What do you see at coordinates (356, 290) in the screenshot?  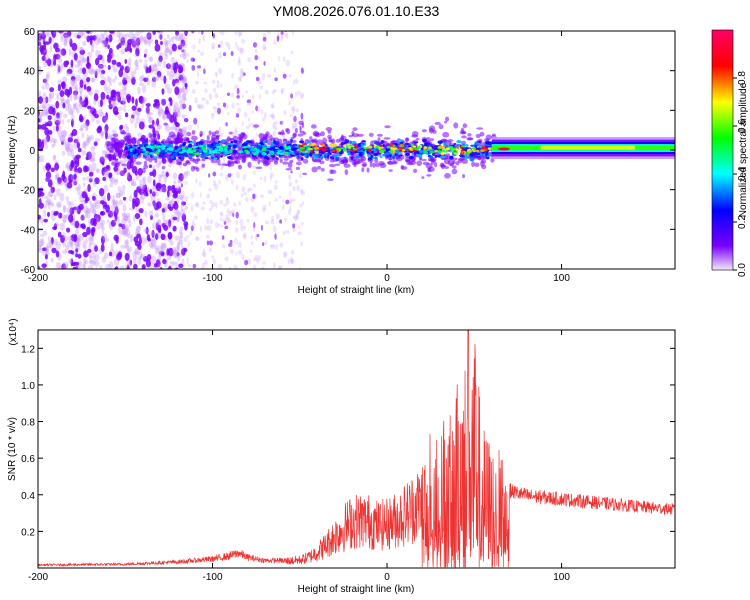 I see `spectrogram-xlabel: Height of straight line (km)` at bounding box center [356, 290].